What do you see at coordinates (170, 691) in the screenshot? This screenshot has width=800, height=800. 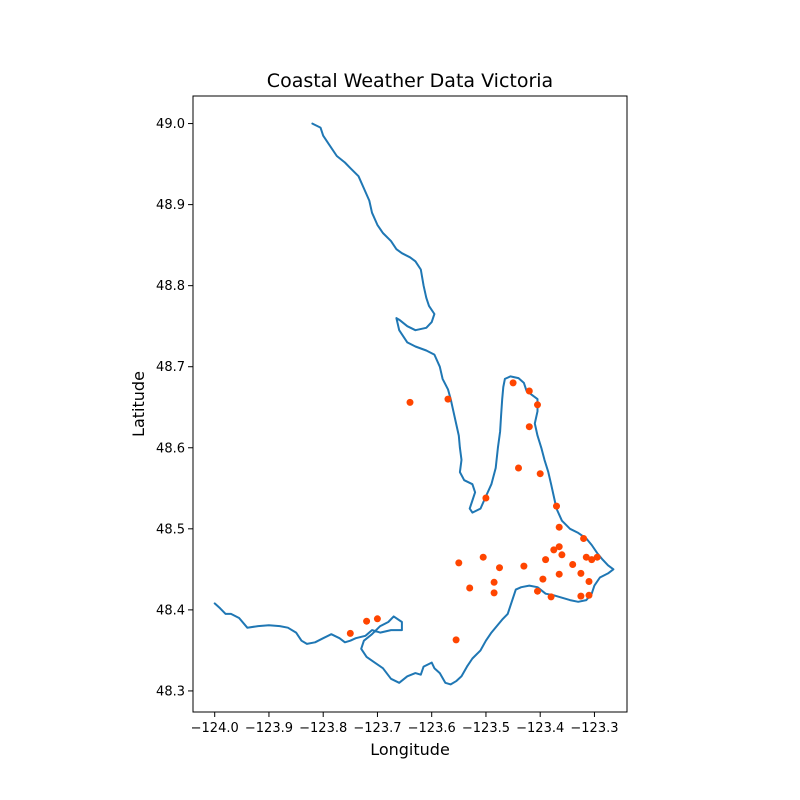 I see `y-tick-label: 48.3` at bounding box center [170, 691].